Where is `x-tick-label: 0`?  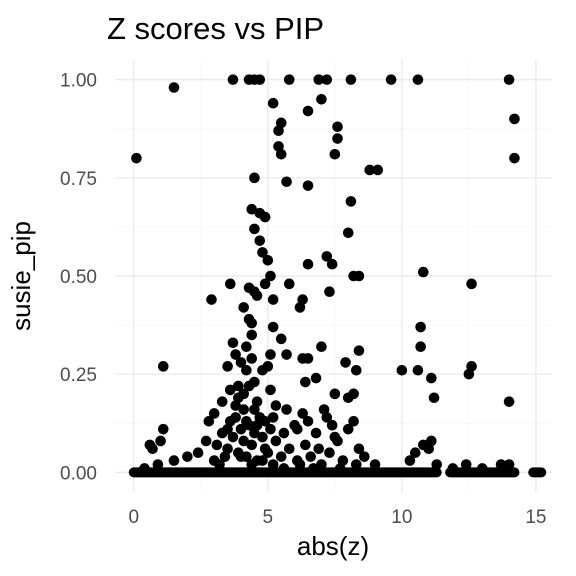 x-tick-label: 0 is located at coordinates (133, 517).